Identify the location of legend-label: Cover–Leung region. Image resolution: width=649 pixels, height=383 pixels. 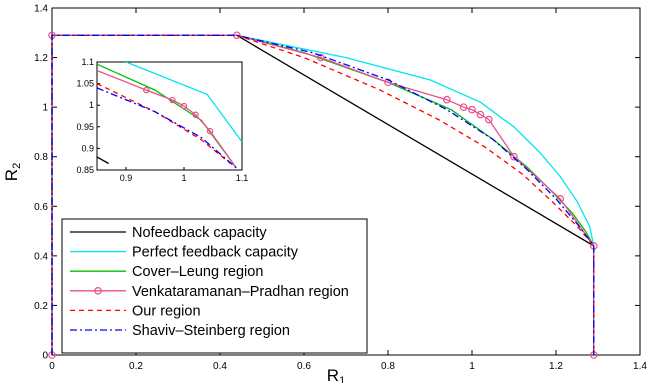
(197, 272).